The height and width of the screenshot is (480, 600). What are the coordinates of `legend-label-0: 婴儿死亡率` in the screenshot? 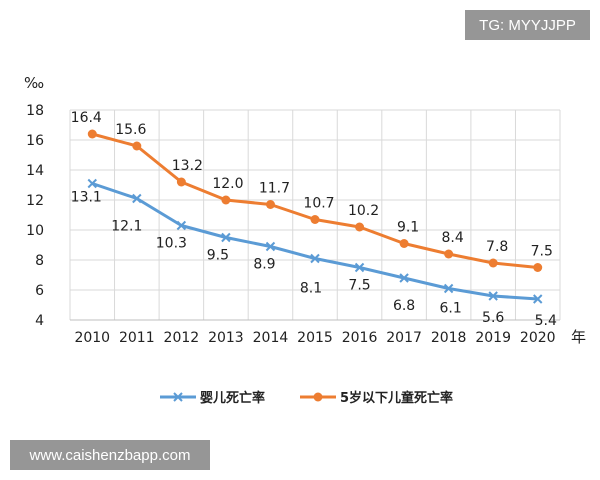 It's located at (232, 398).